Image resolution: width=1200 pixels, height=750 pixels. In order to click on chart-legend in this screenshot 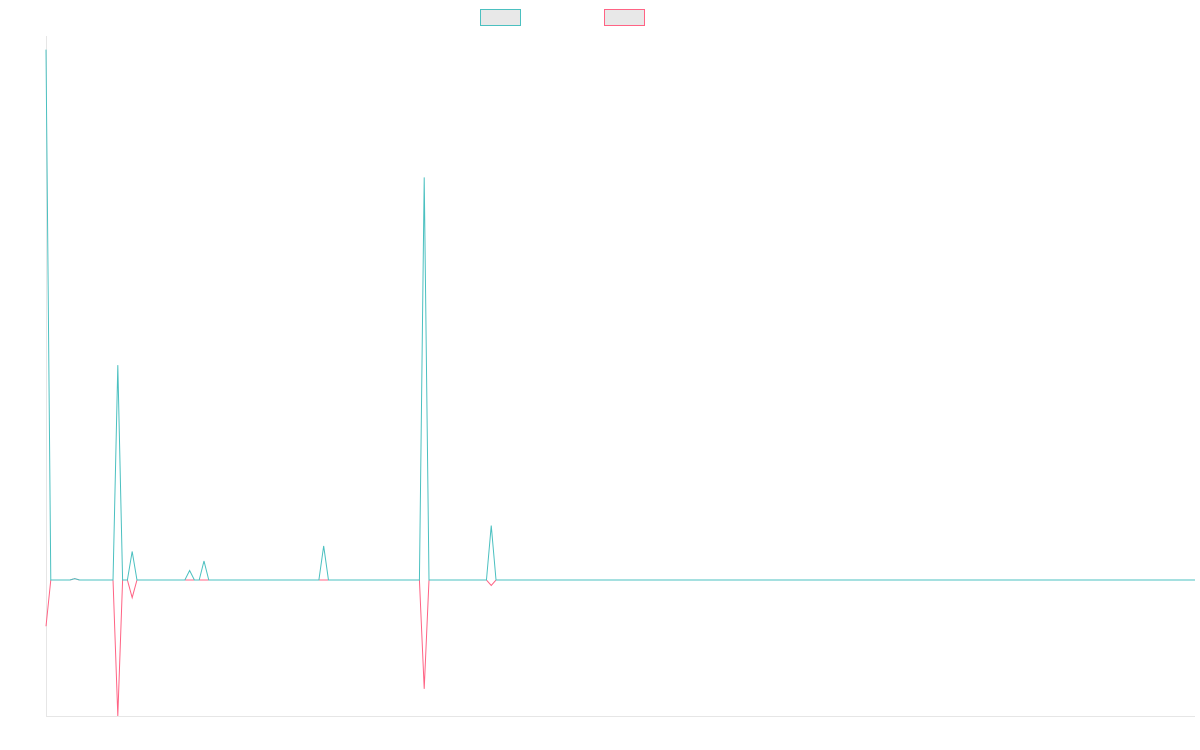, I will do `click(562, 17)`.